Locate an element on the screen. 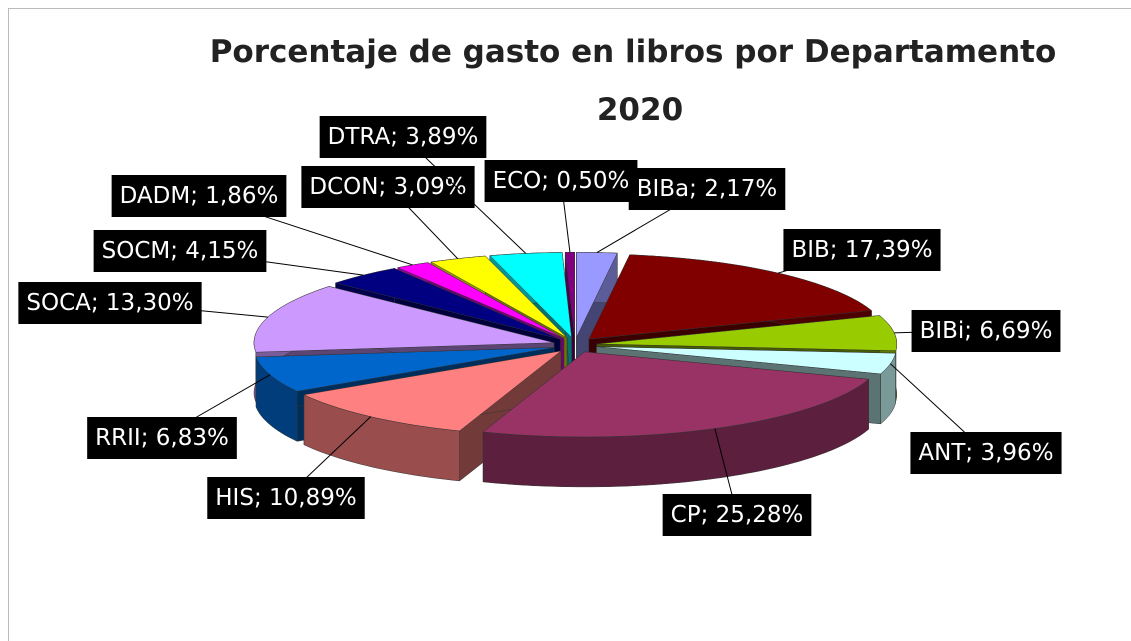 The image size is (1131, 641). label-text: ANT; 3,96% is located at coordinates (985, 453).